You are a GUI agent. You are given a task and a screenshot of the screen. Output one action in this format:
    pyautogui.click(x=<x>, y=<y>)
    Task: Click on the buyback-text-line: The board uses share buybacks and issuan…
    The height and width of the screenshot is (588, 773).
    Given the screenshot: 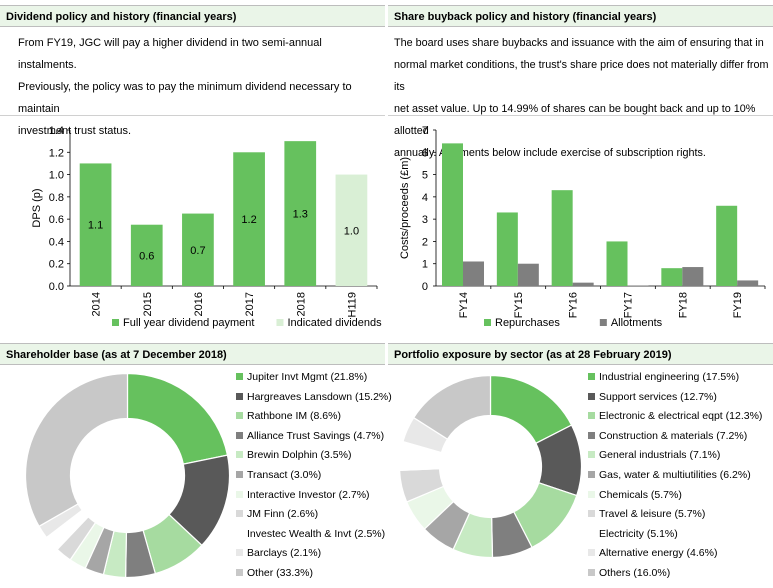 What is the action you would take?
    pyautogui.click(x=579, y=43)
    